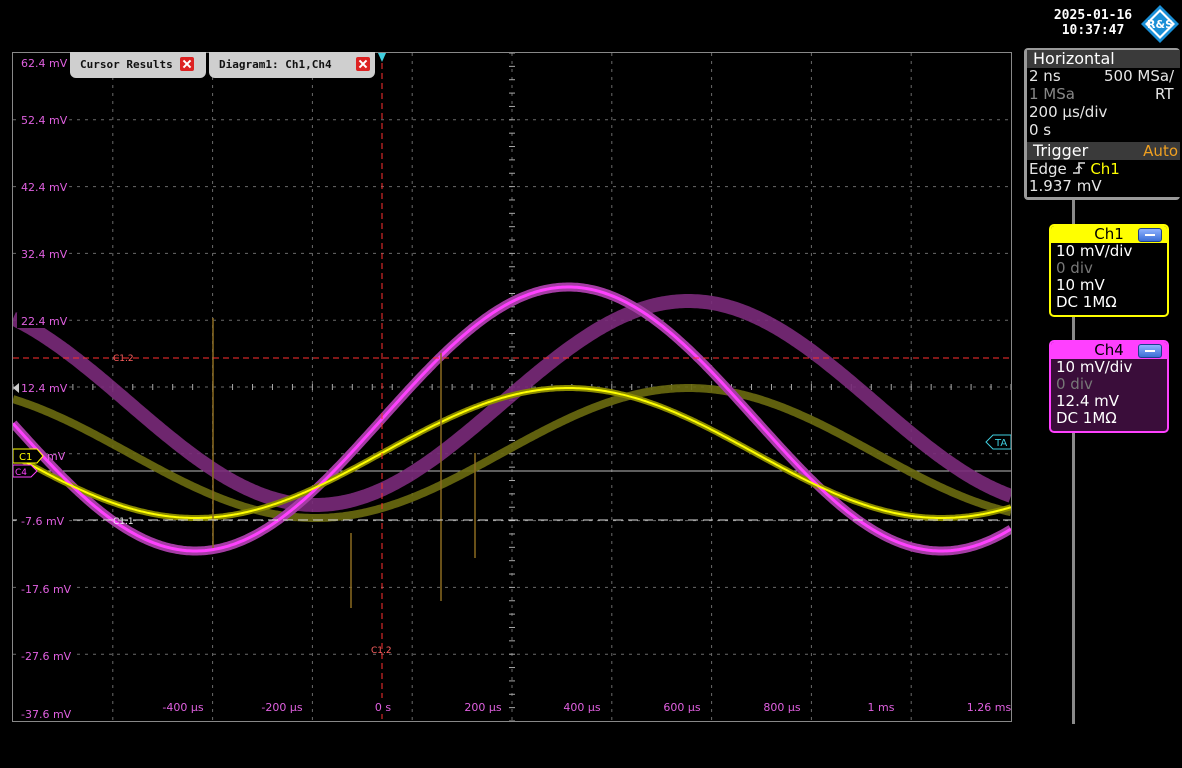 The height and width of the screenshot is (768, 1182). I want to click on timestamp: 2025-01-16 10:37:47, so click(1093, 23).